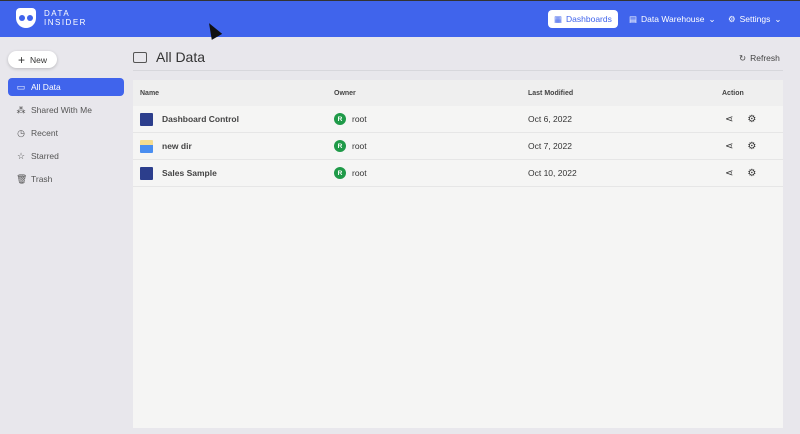 The width and height of the screenshot is (800, 434). I want to click on database-icon: ▤, so click(633, 18).